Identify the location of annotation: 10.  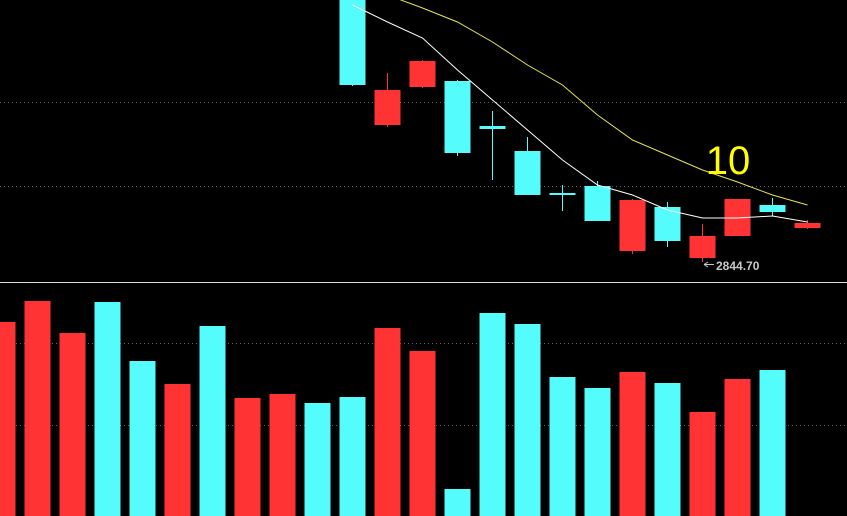
(728, 161).